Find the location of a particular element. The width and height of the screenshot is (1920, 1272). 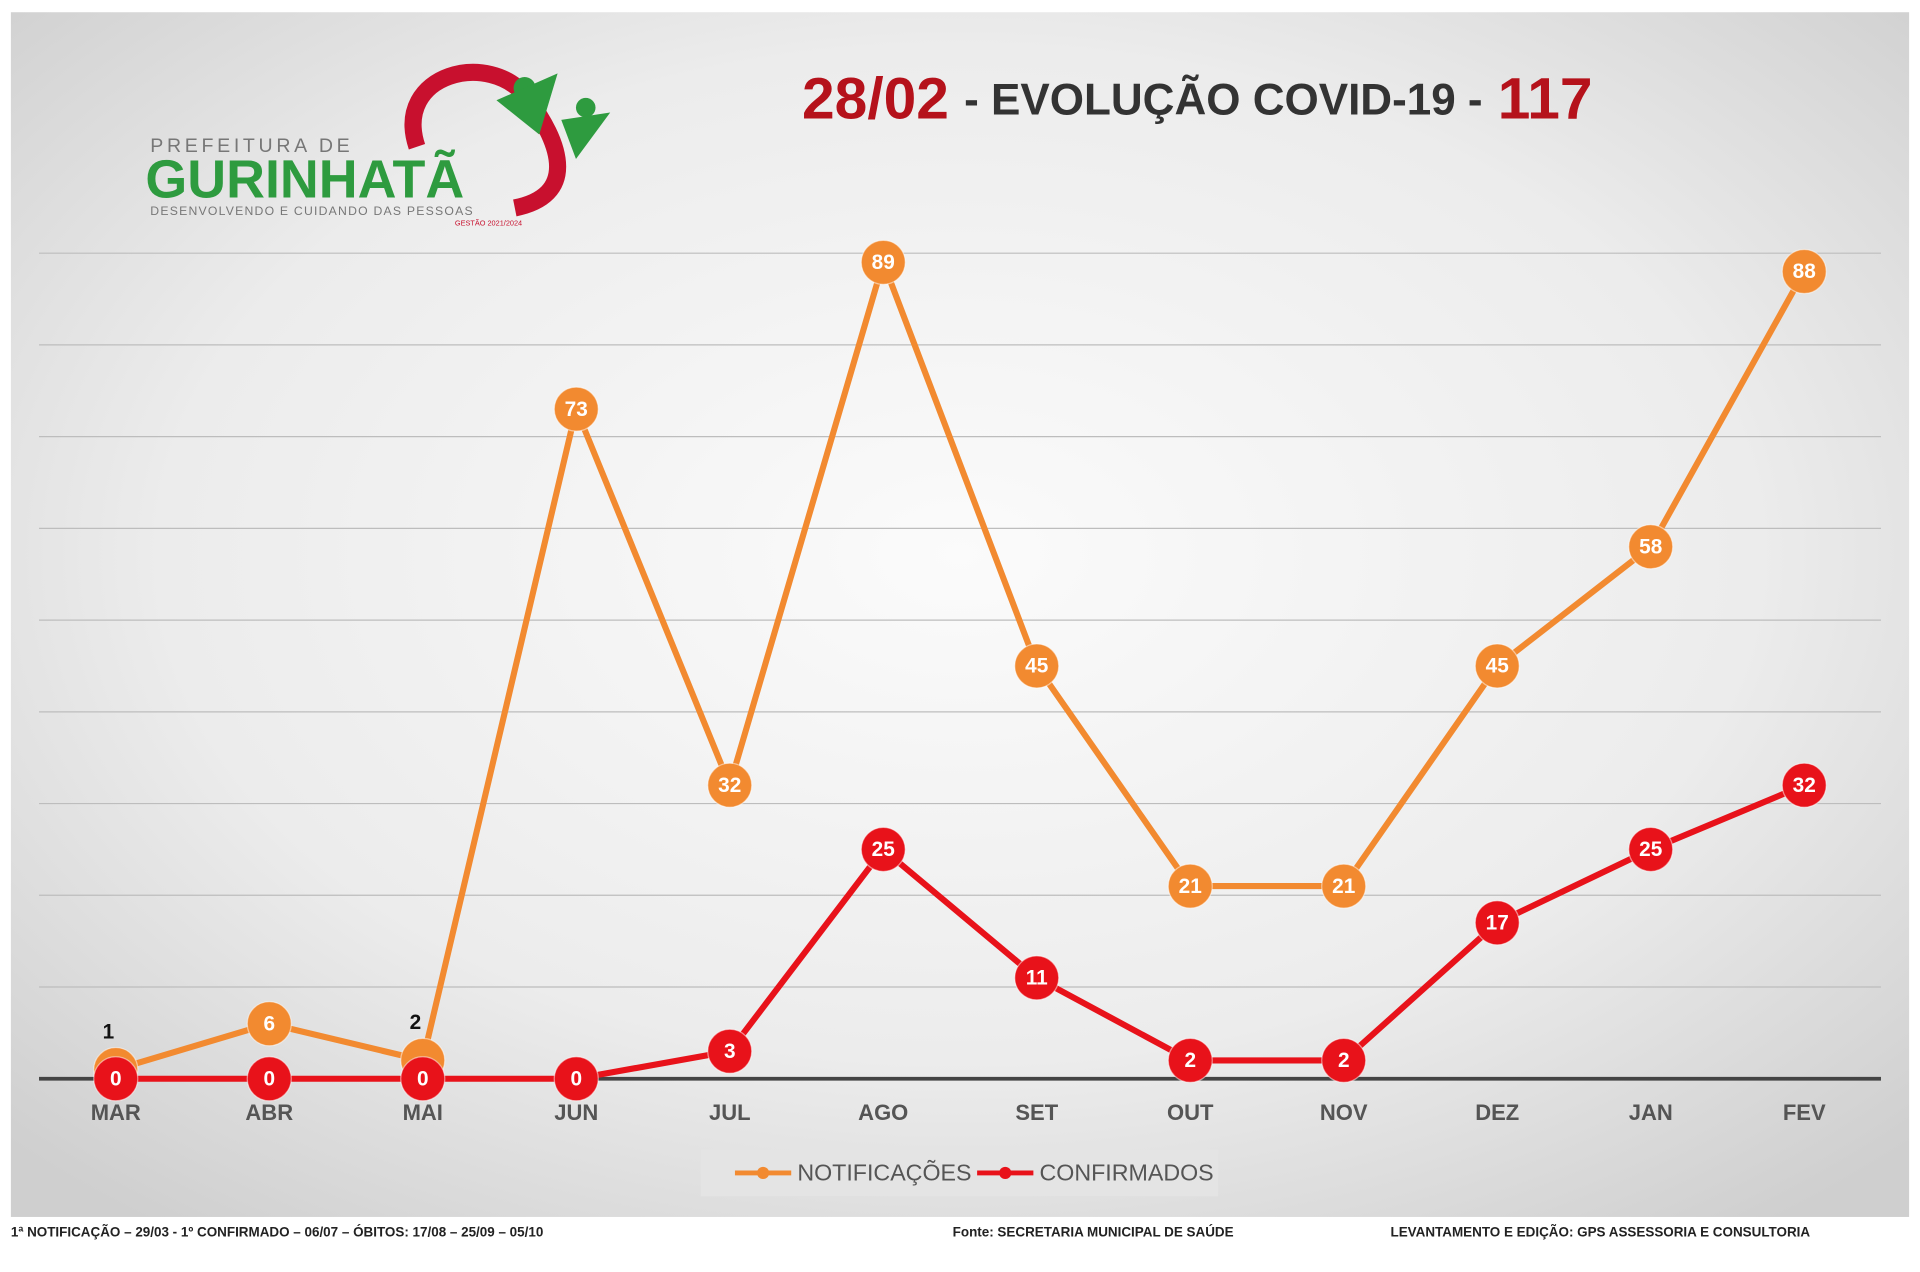

x-tick-label: NOV is located at coordinates (1344, 1112).